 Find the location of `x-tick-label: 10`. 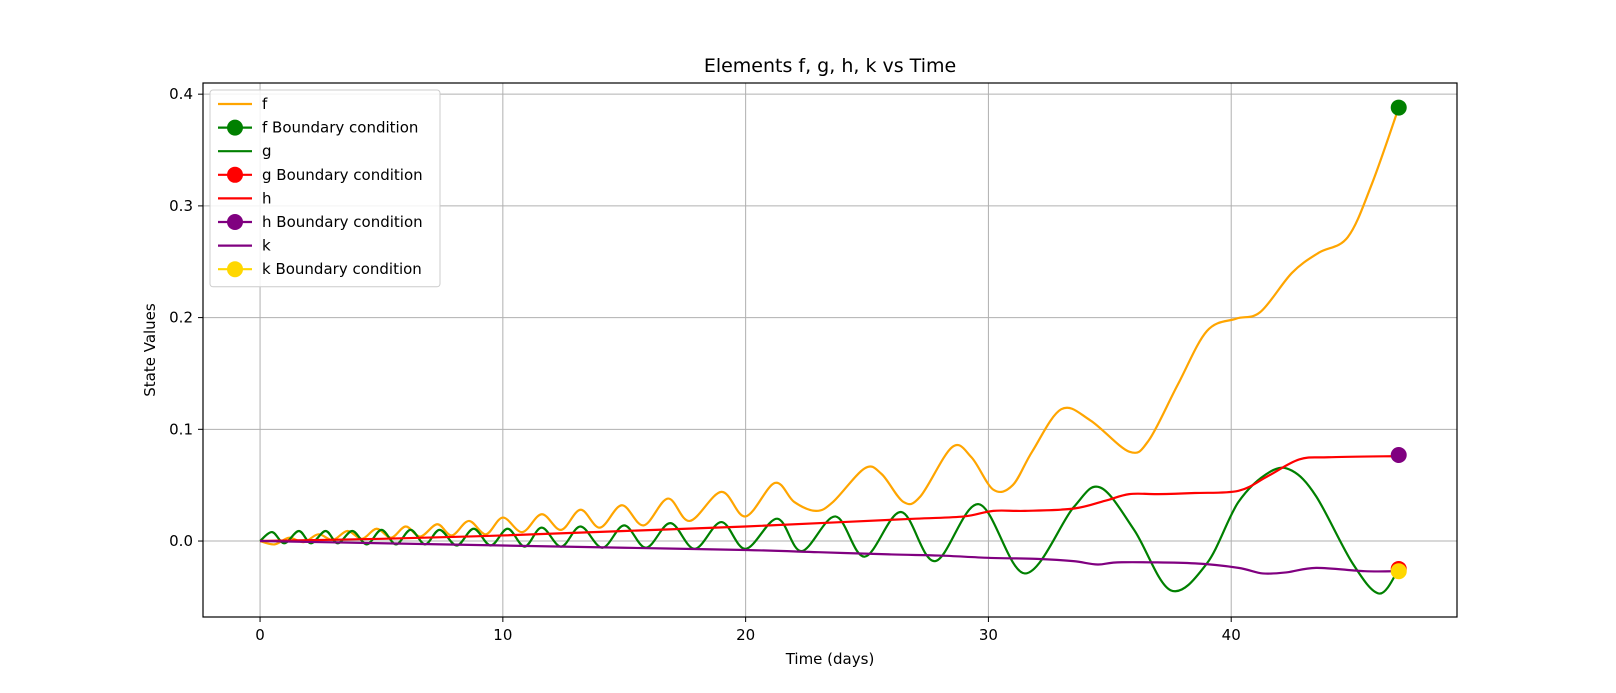

x-tick-label: 10 is located at coordinates (502, 635).